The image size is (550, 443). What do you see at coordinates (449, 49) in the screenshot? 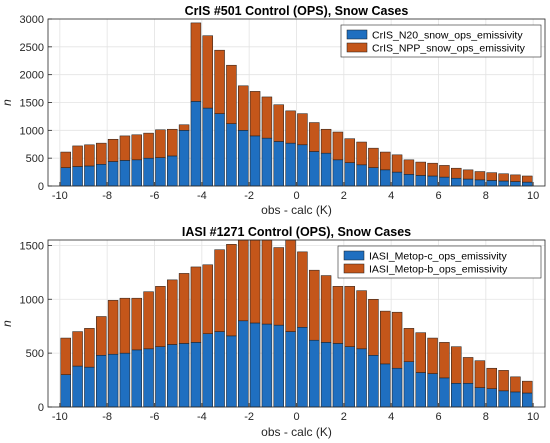
I see `legend-label: CrIS_NPP_snow_ops_emissivity` at bounding box center [449, 49].